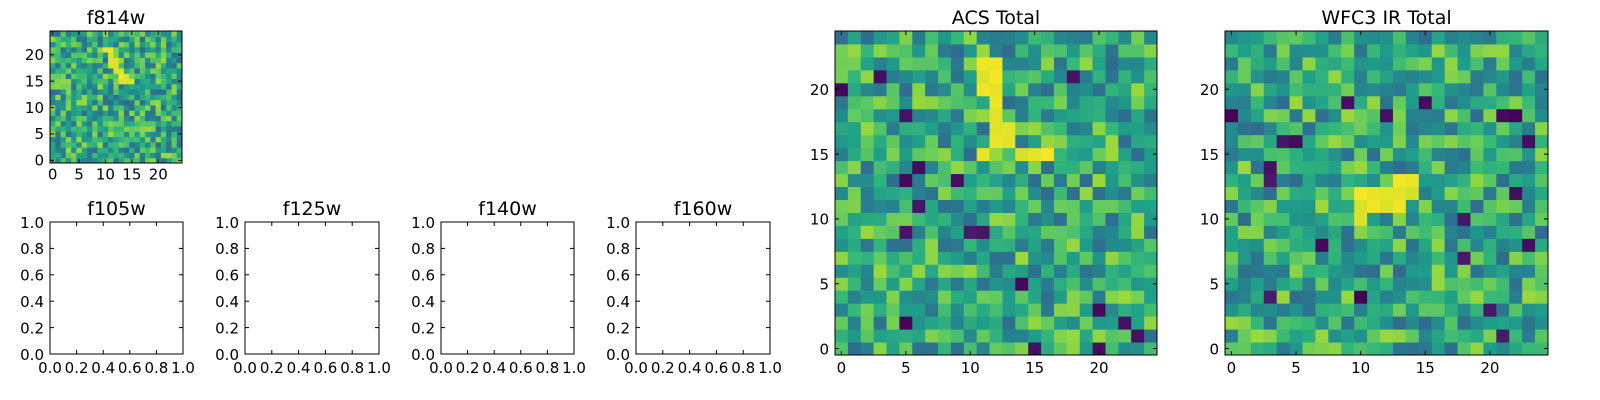 This screenshot has height=400, width=1600. Describe the element at coordinates (824, 284) in the screenshot. I see `y-tick-label: 5` at that location.